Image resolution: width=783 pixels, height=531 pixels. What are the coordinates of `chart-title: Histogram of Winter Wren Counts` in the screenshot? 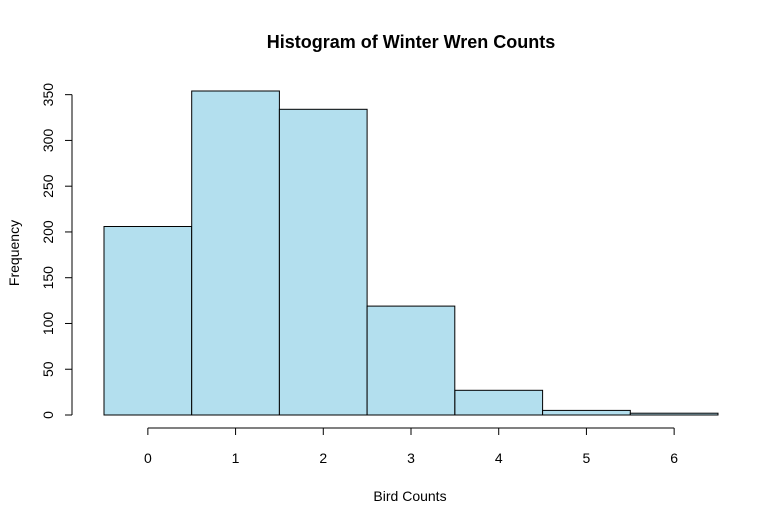 It's located at (411, 42).